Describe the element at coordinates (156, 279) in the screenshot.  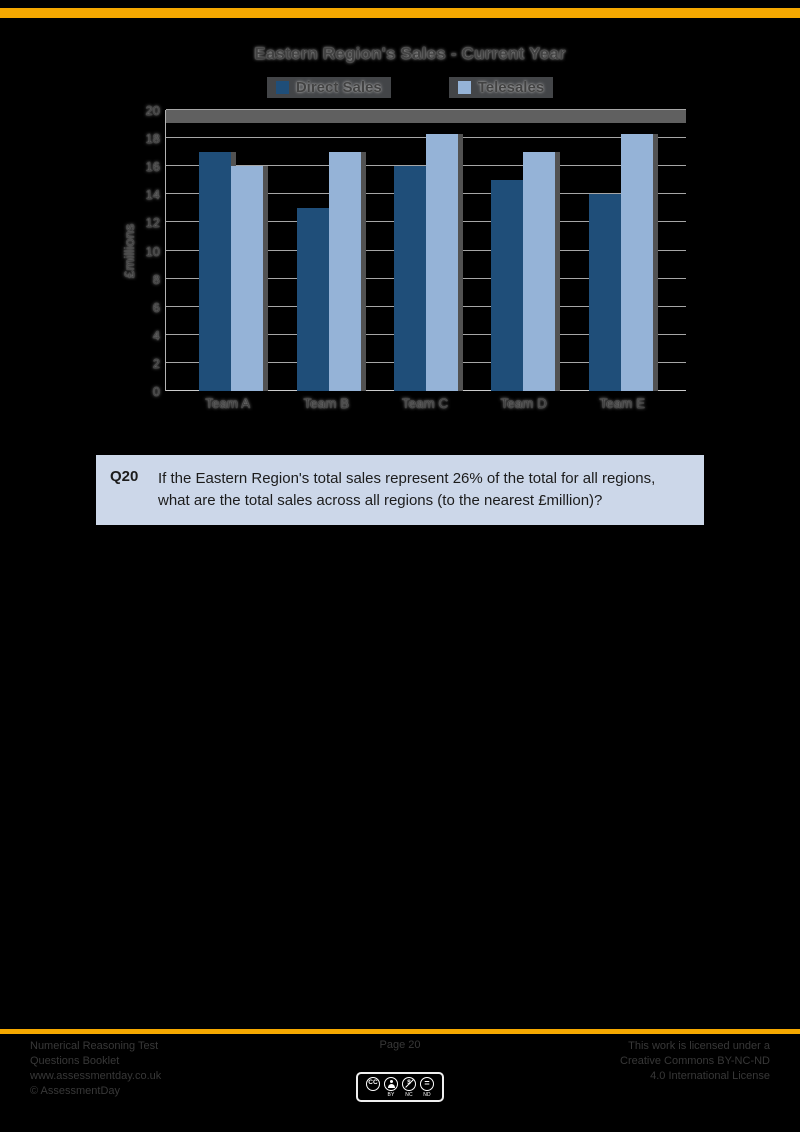
I see `y-tick-label: 8` at that location.